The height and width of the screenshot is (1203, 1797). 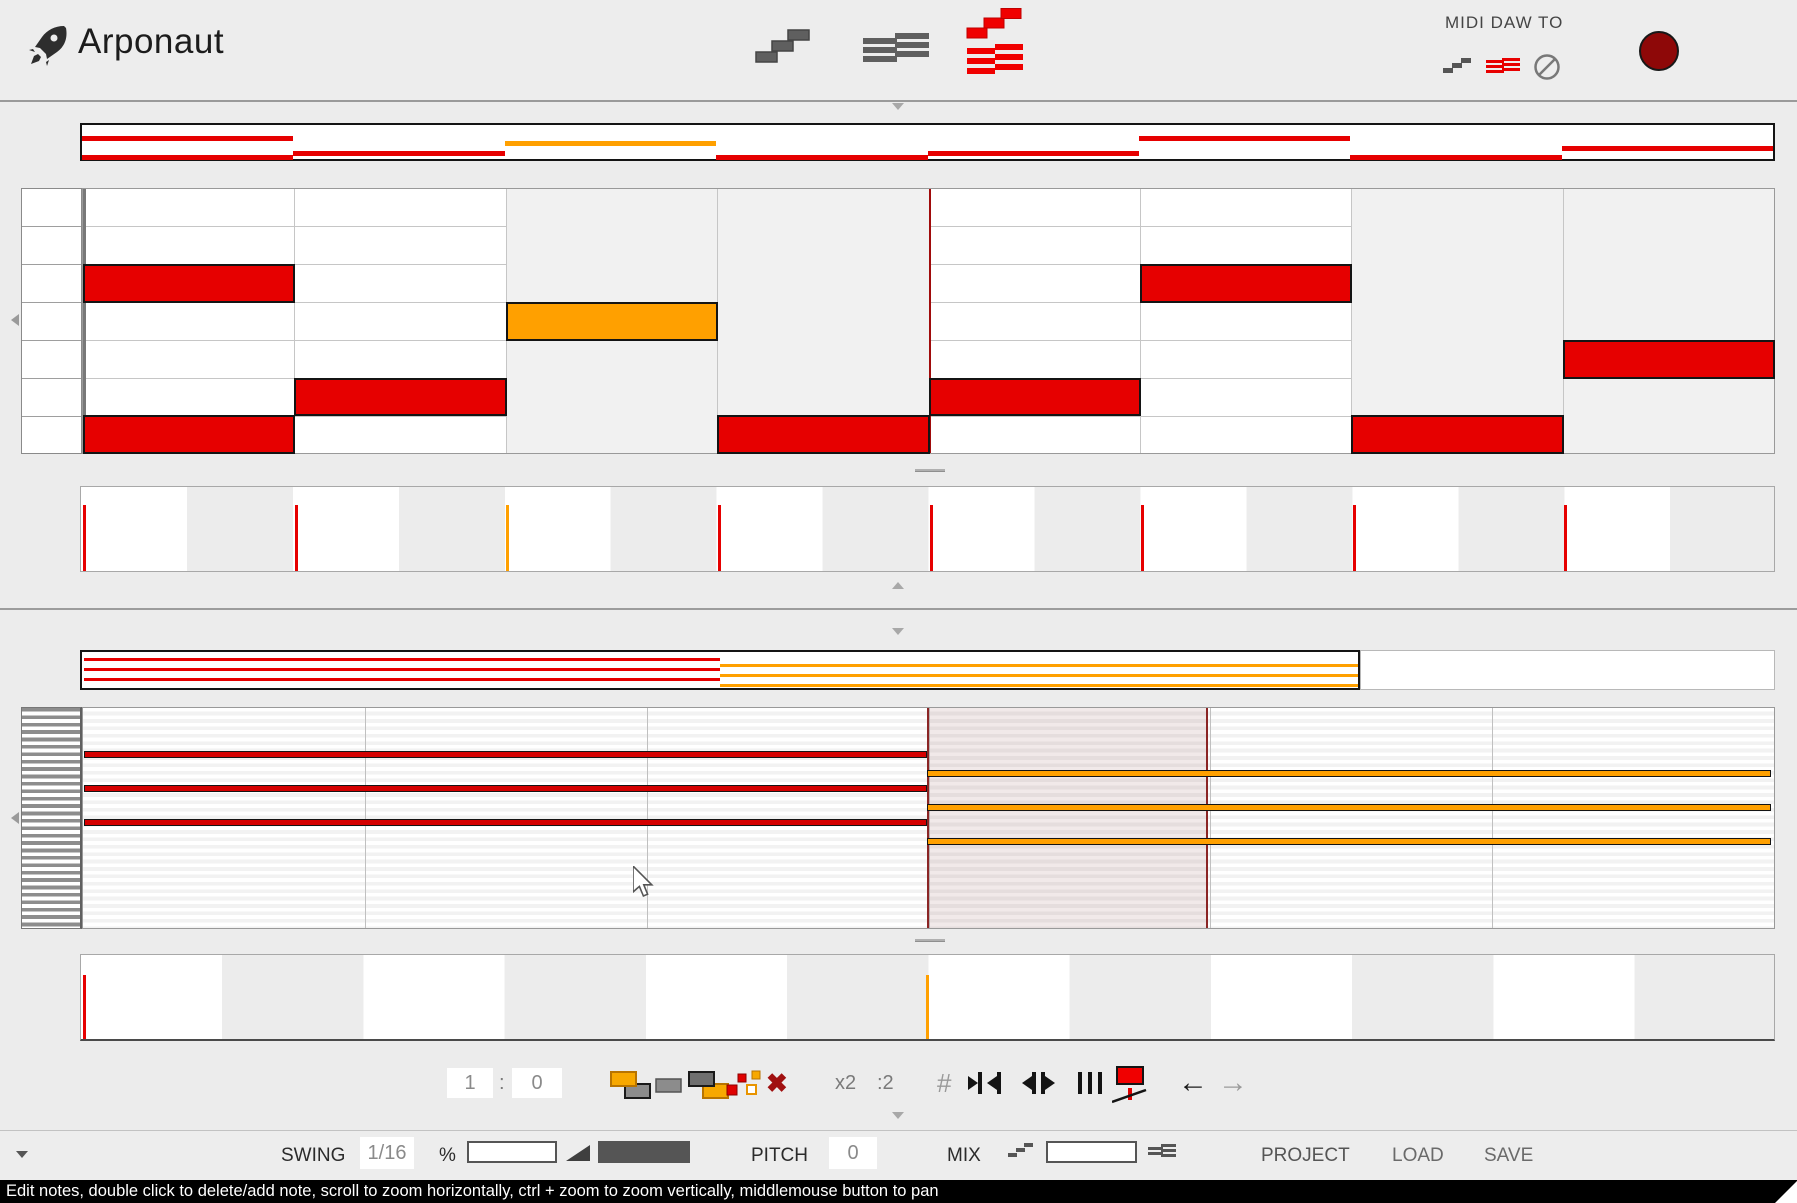 I want to click on rocket-logo-icon, so click(x=48, y=48).